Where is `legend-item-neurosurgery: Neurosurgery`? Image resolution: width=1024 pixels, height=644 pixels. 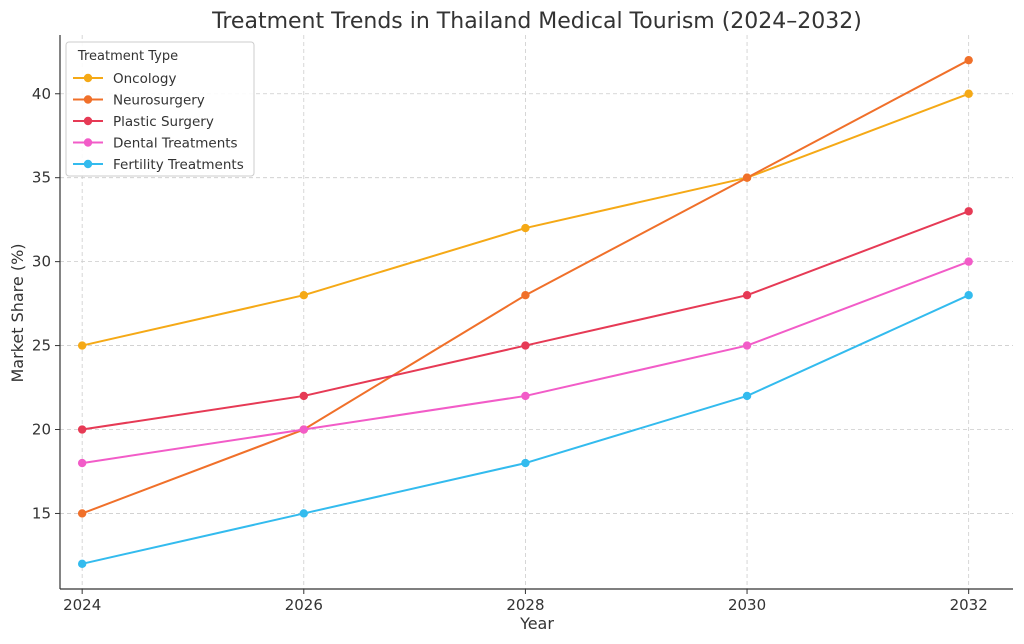 legend-item-neurosurgery: Neurosurgery is located at coordinates (139, 101).